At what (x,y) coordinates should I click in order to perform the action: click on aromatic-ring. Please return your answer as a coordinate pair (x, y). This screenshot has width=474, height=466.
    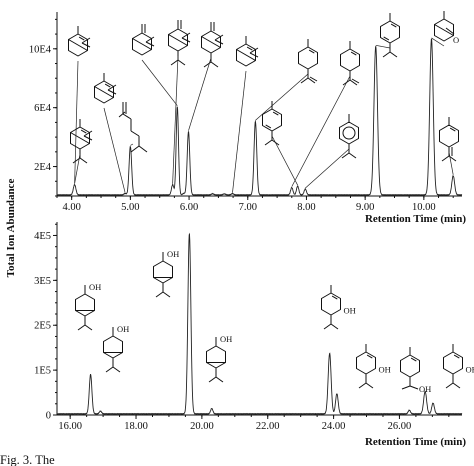
    Looking at the image, I should click on (349, 133).